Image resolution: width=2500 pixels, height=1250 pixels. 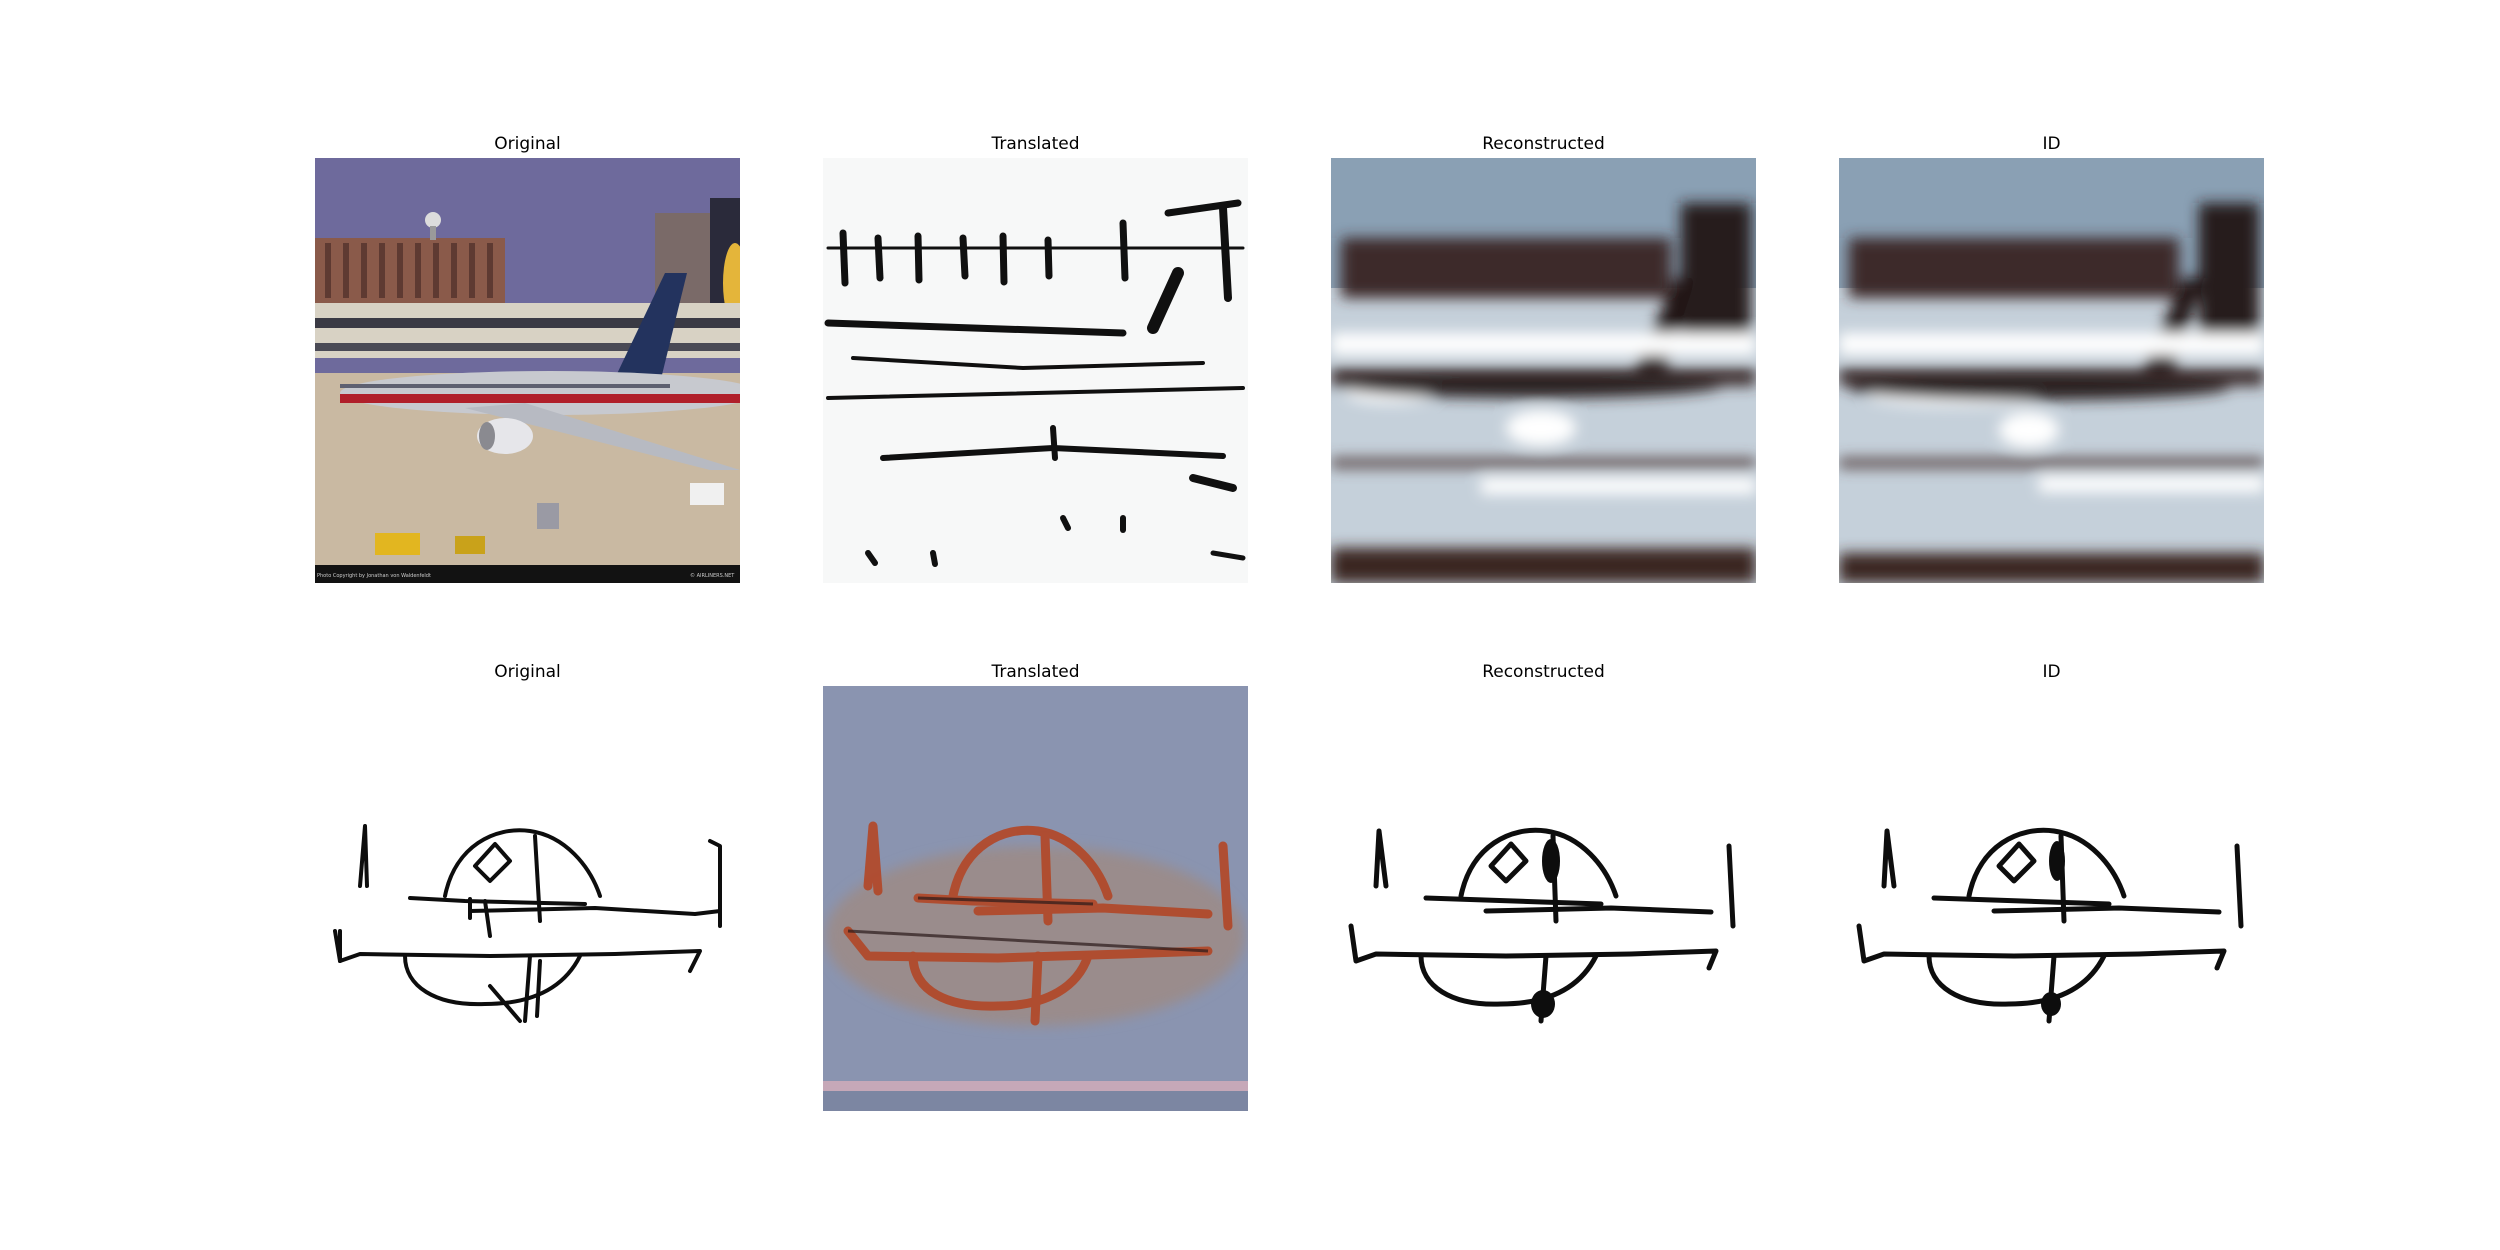 What do you see at coordinates (527, 144) in the screenshot?
I see `title-original-row1: Original` at bounding box center [527, 144].